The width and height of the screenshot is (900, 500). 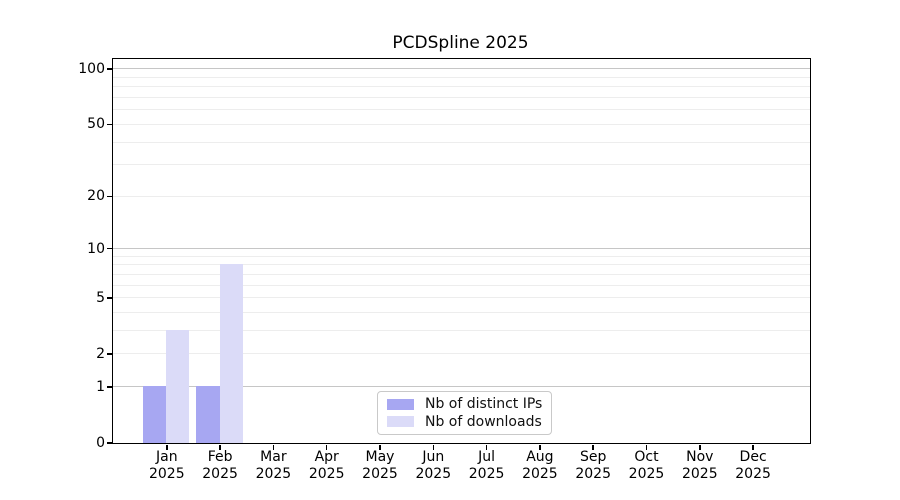 I want to click on x-axis-tick-label: Jul 2025, so click(x=487, y=465).